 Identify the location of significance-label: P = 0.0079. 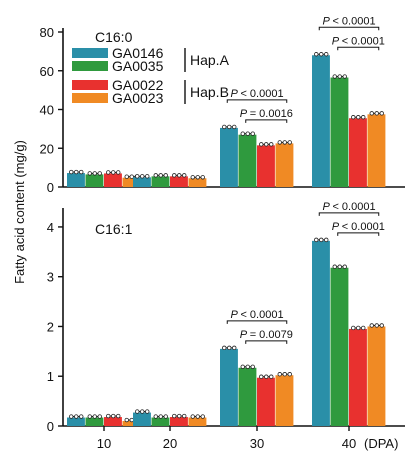
(266, 335).